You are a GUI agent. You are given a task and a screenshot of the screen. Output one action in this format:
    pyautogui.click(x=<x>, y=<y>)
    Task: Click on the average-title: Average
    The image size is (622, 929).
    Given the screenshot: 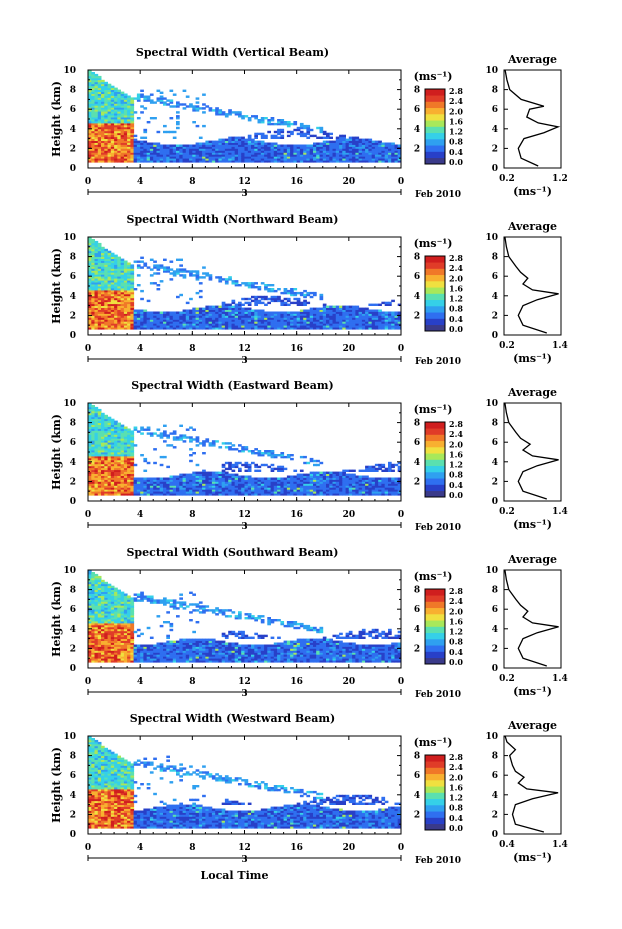 What is the action you would take?
    pyautogui.click(x=532, y=59)
    